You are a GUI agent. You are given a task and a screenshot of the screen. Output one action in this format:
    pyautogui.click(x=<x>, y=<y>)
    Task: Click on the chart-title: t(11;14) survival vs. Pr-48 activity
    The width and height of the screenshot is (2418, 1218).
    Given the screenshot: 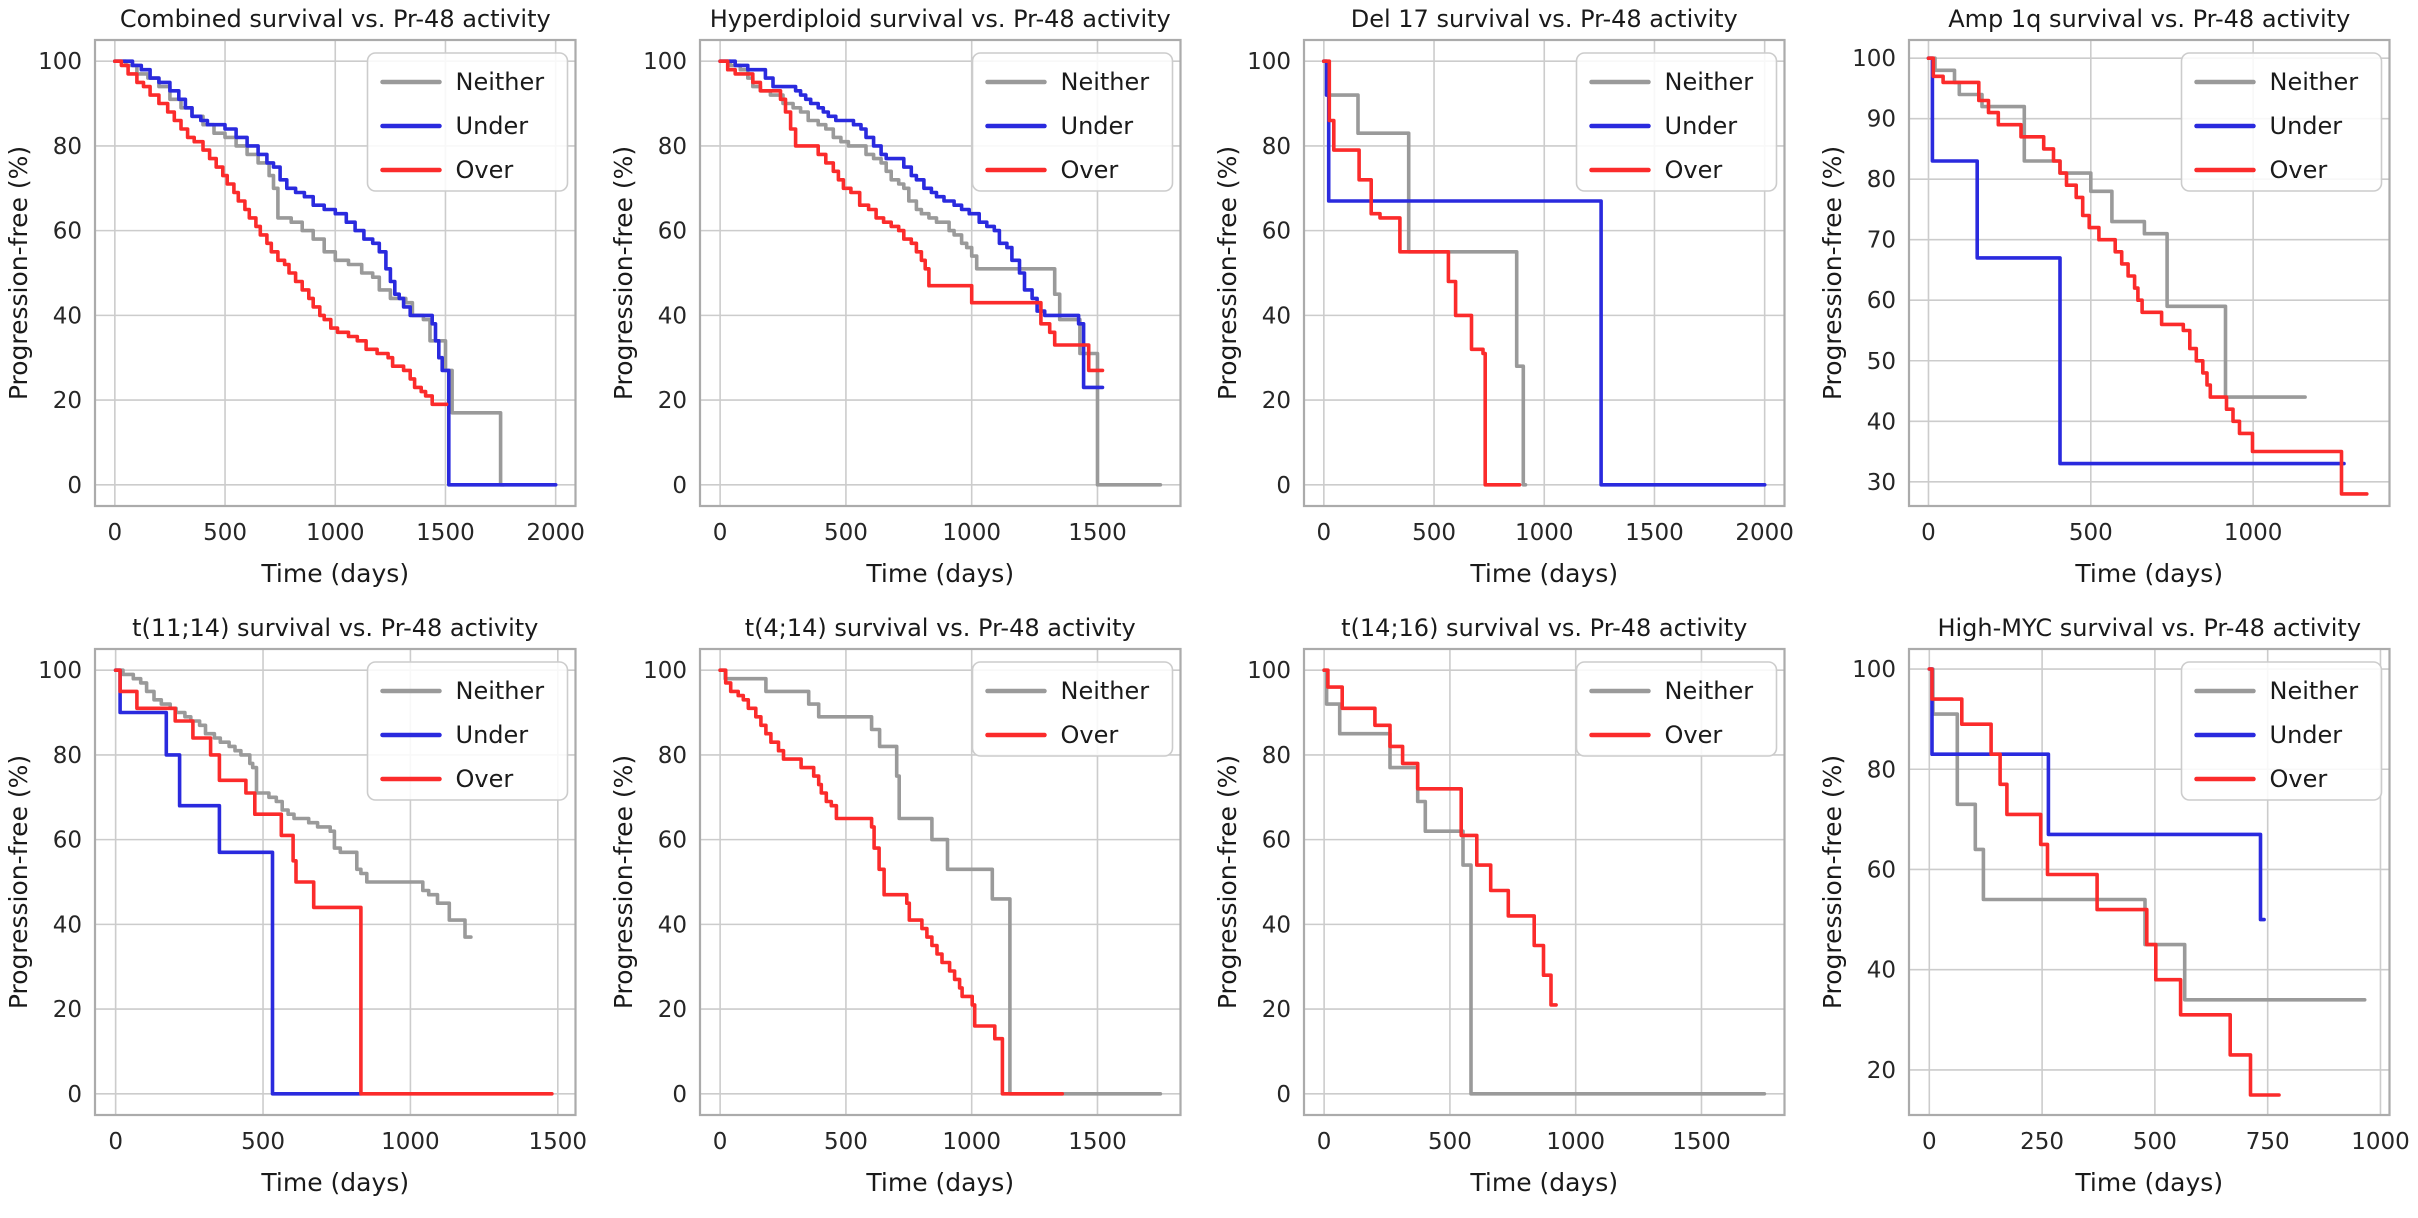 What is the action you would take?
    pyautogui.click(x=335, y=628)
    